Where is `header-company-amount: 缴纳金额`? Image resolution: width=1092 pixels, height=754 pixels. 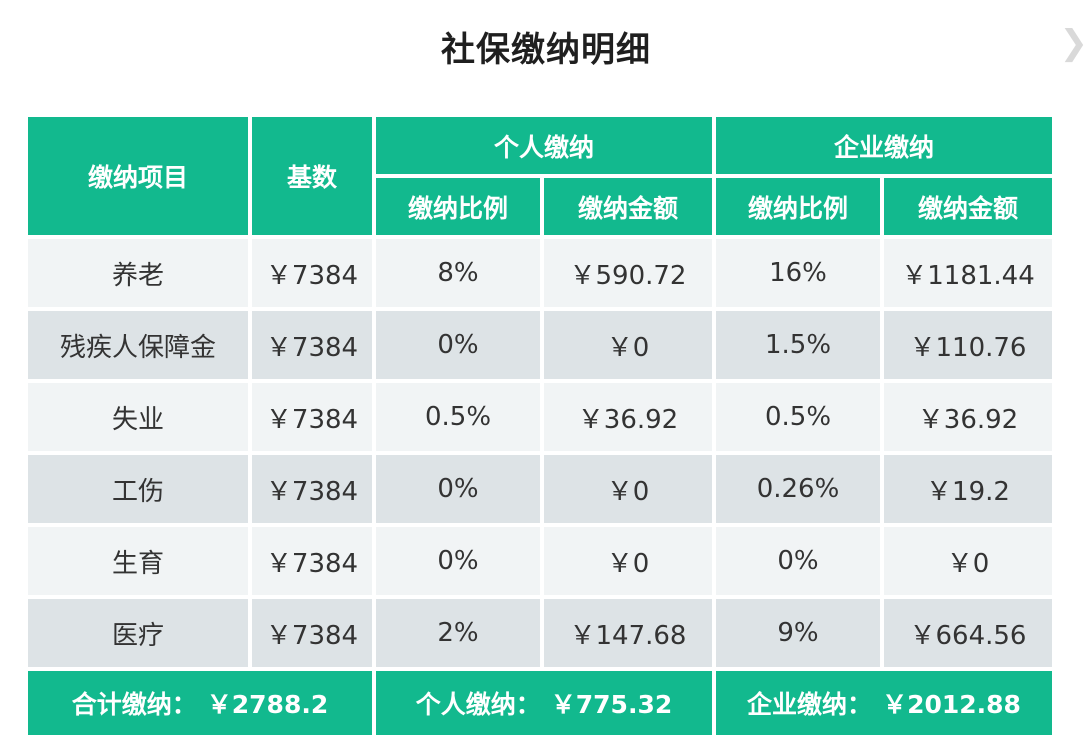 header-company-amount: 缴纳金额 is located at coordinates (968, 206).